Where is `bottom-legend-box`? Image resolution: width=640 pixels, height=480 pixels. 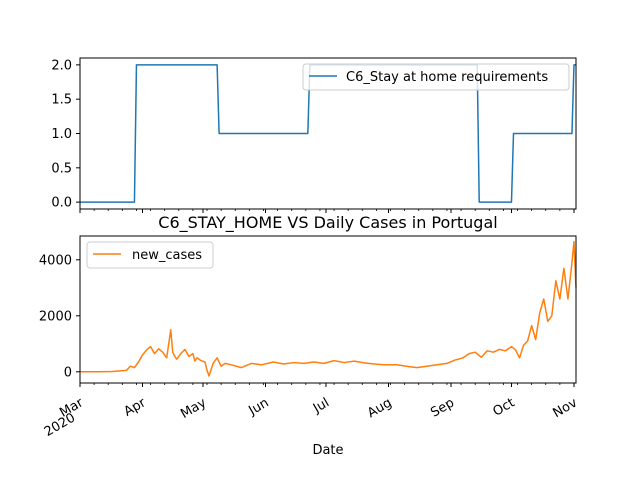 bottom-legend-box is located at coordinates (150, 255).